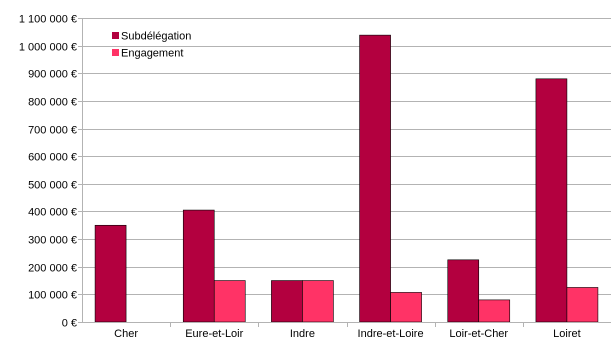 This screenshot has height=338, width=611. Describe the element at coordinates (52, 103) in the screenshot. I see `y-tick-label: 800 000 €` at that location.